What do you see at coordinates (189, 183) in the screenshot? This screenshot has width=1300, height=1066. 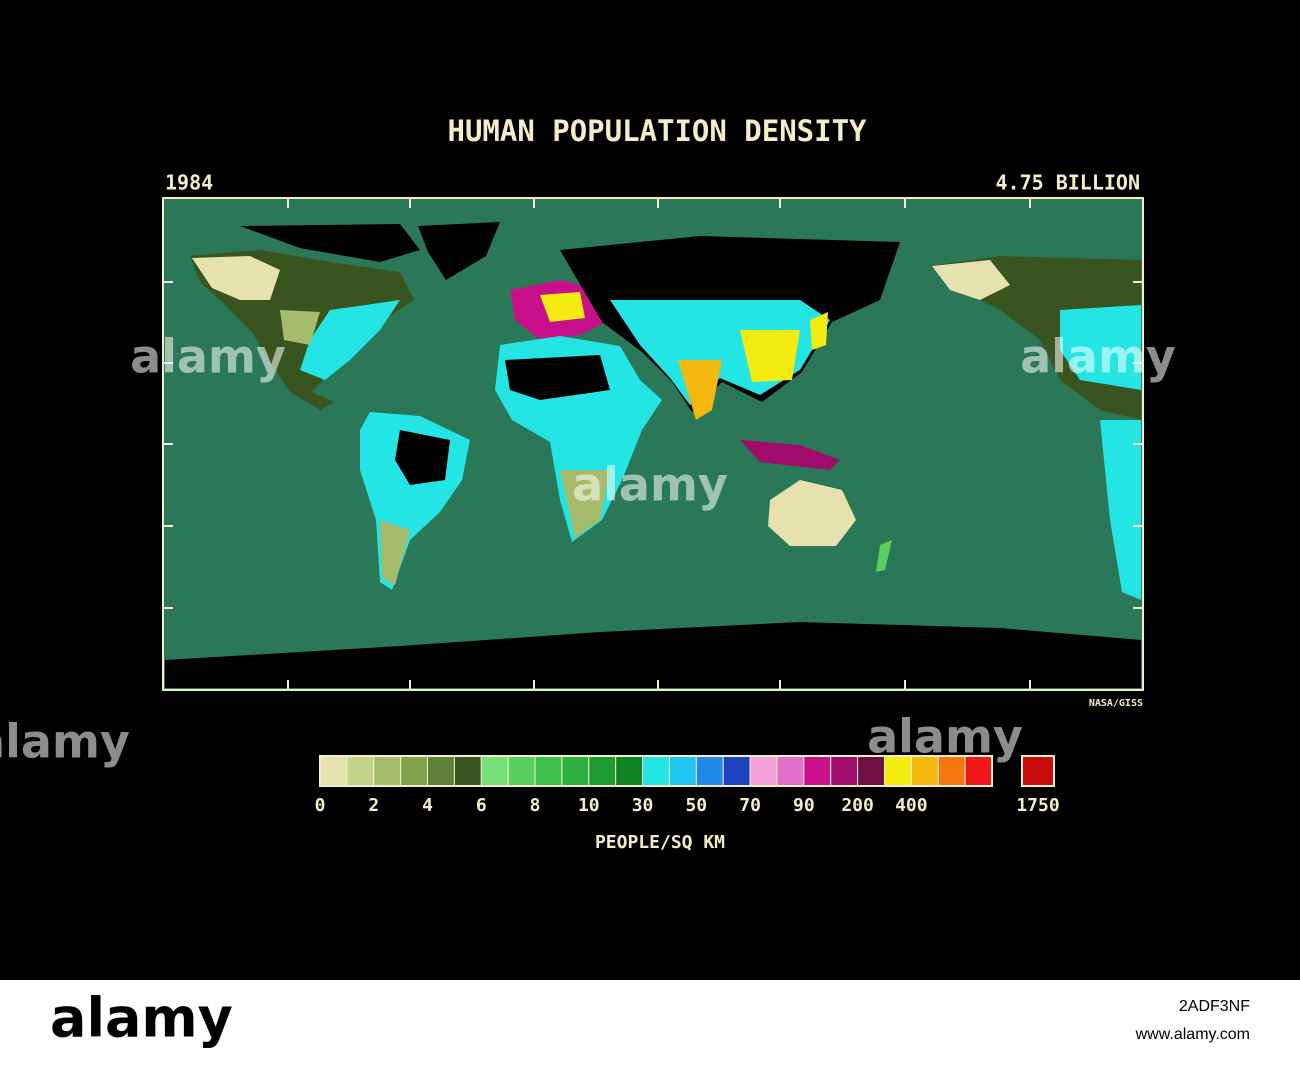 I see `year: 1984` at bounding box center [189, 183].